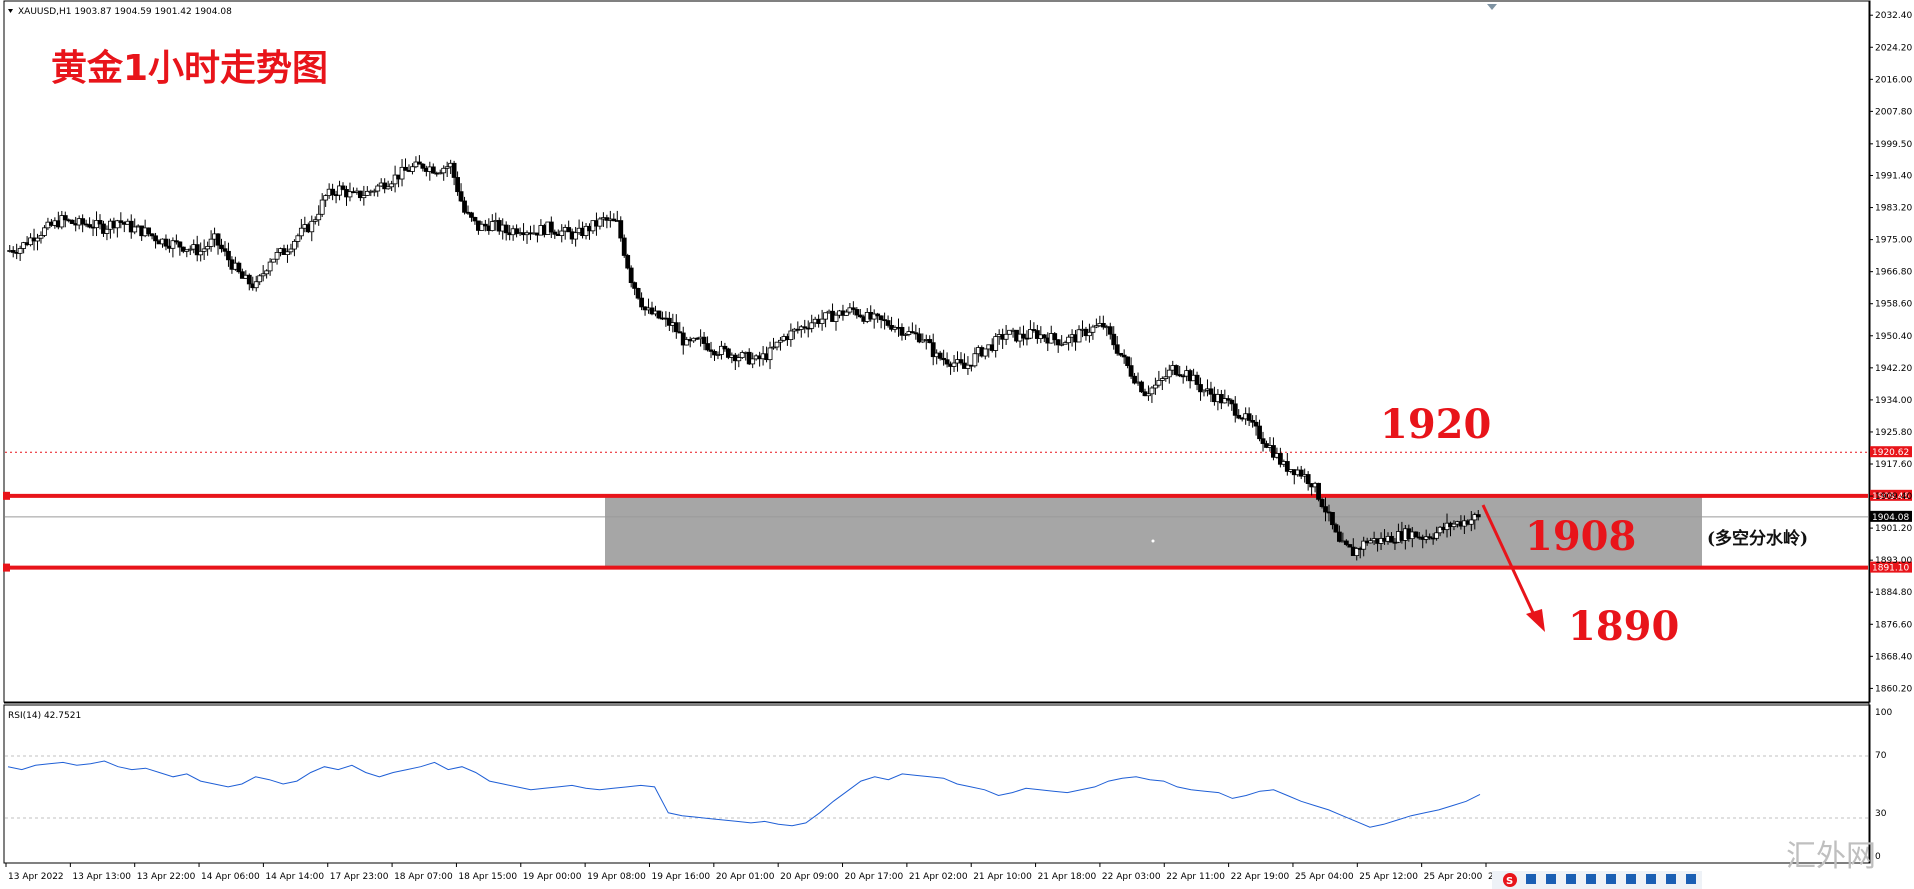  Describe the element at coordinates (1002, 877) in the screenshot. I see `x-tick-label: 21 Apr 10:00` at that location.